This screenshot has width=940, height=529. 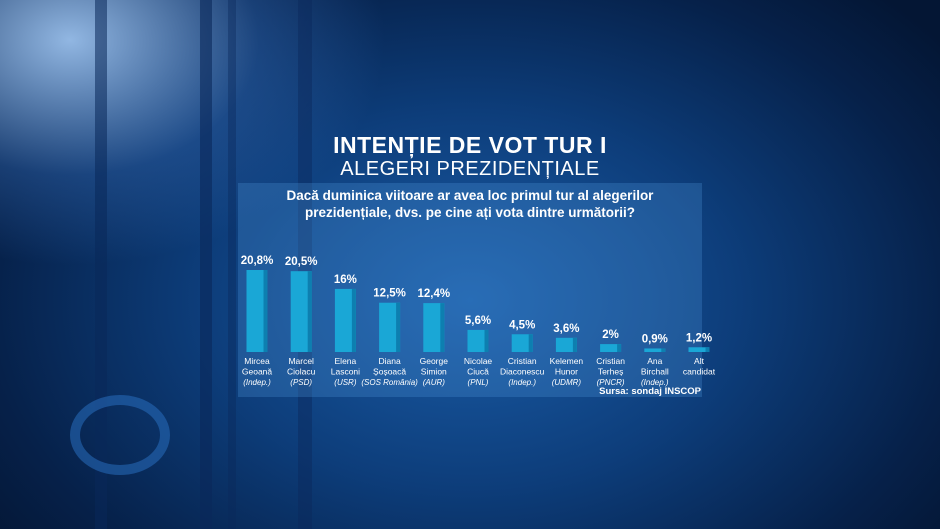 What do you see at coordinates (257, 261) in the screenshot?
I see `data-label: 20,8%` at bounding box center [257, 261].